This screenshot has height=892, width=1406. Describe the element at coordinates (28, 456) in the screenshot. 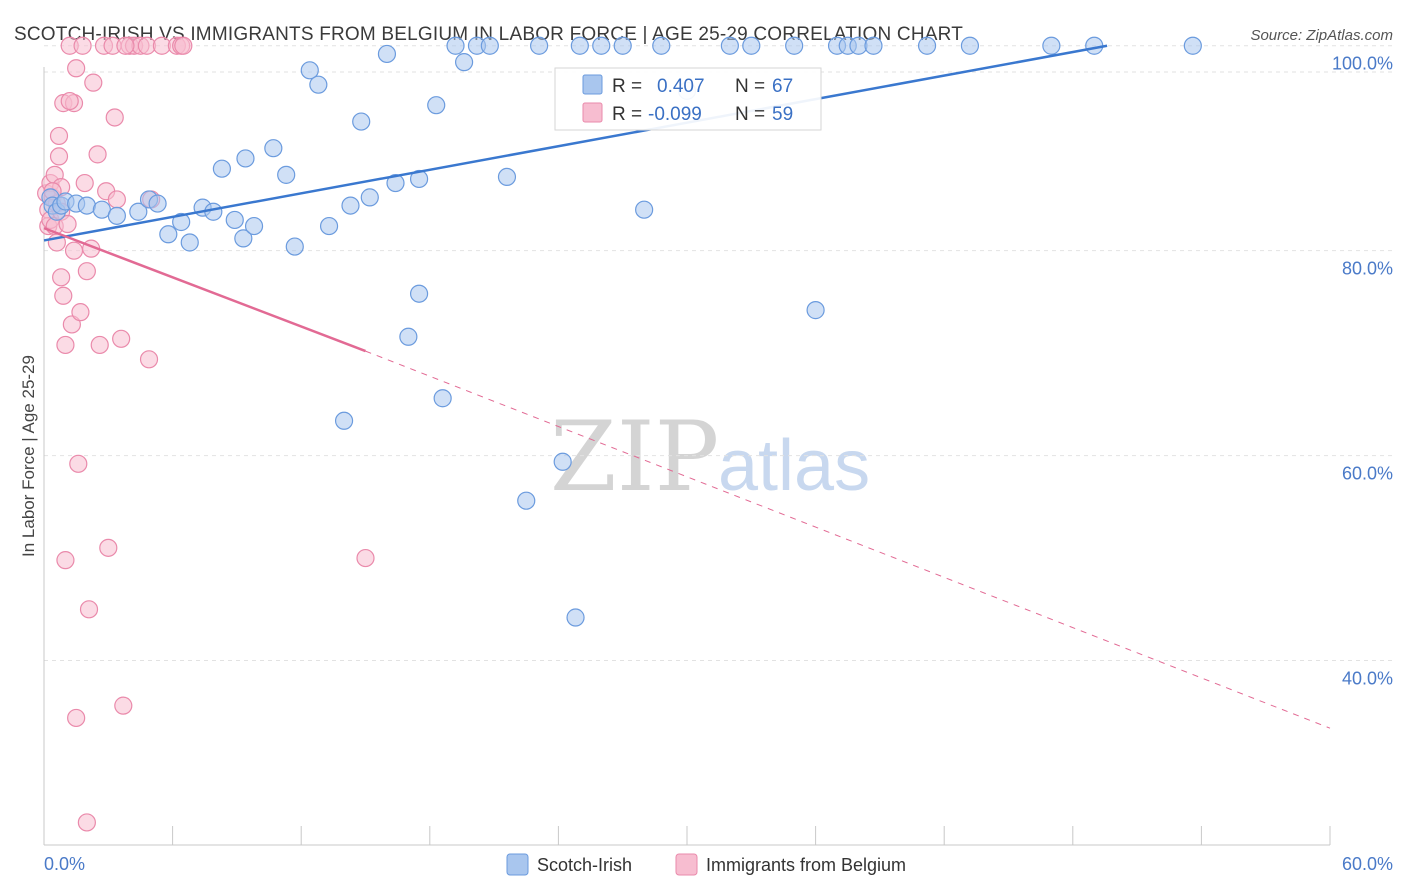

I see `y-axis-label: In Labor Force | Age 25-29` at that location.